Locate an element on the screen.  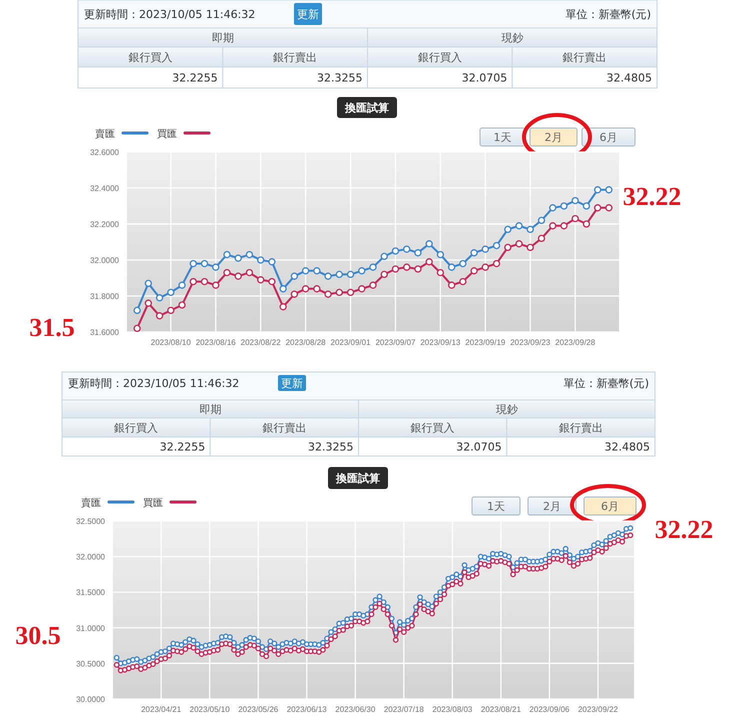
text: 更新時間：2023/10/05 11:46:32 is located at coordinates (170, 14).